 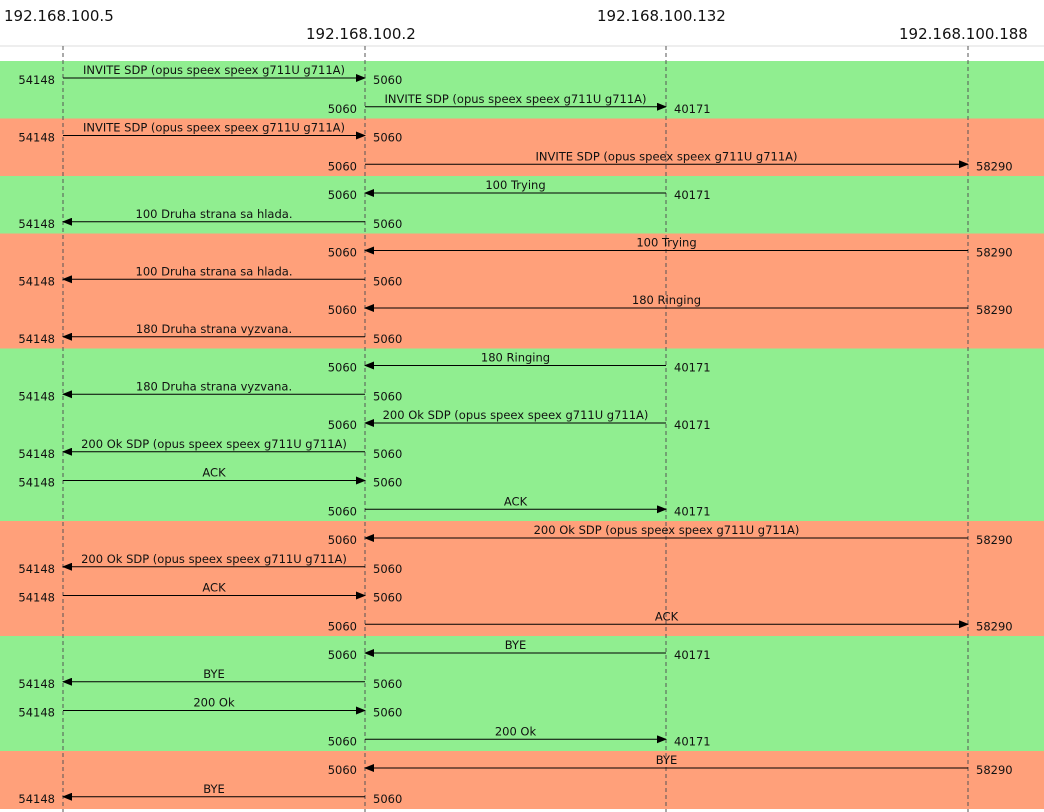 I want to click on host-label-192-168-100-132: 192.168.100.132, so click(x=661, y=16).